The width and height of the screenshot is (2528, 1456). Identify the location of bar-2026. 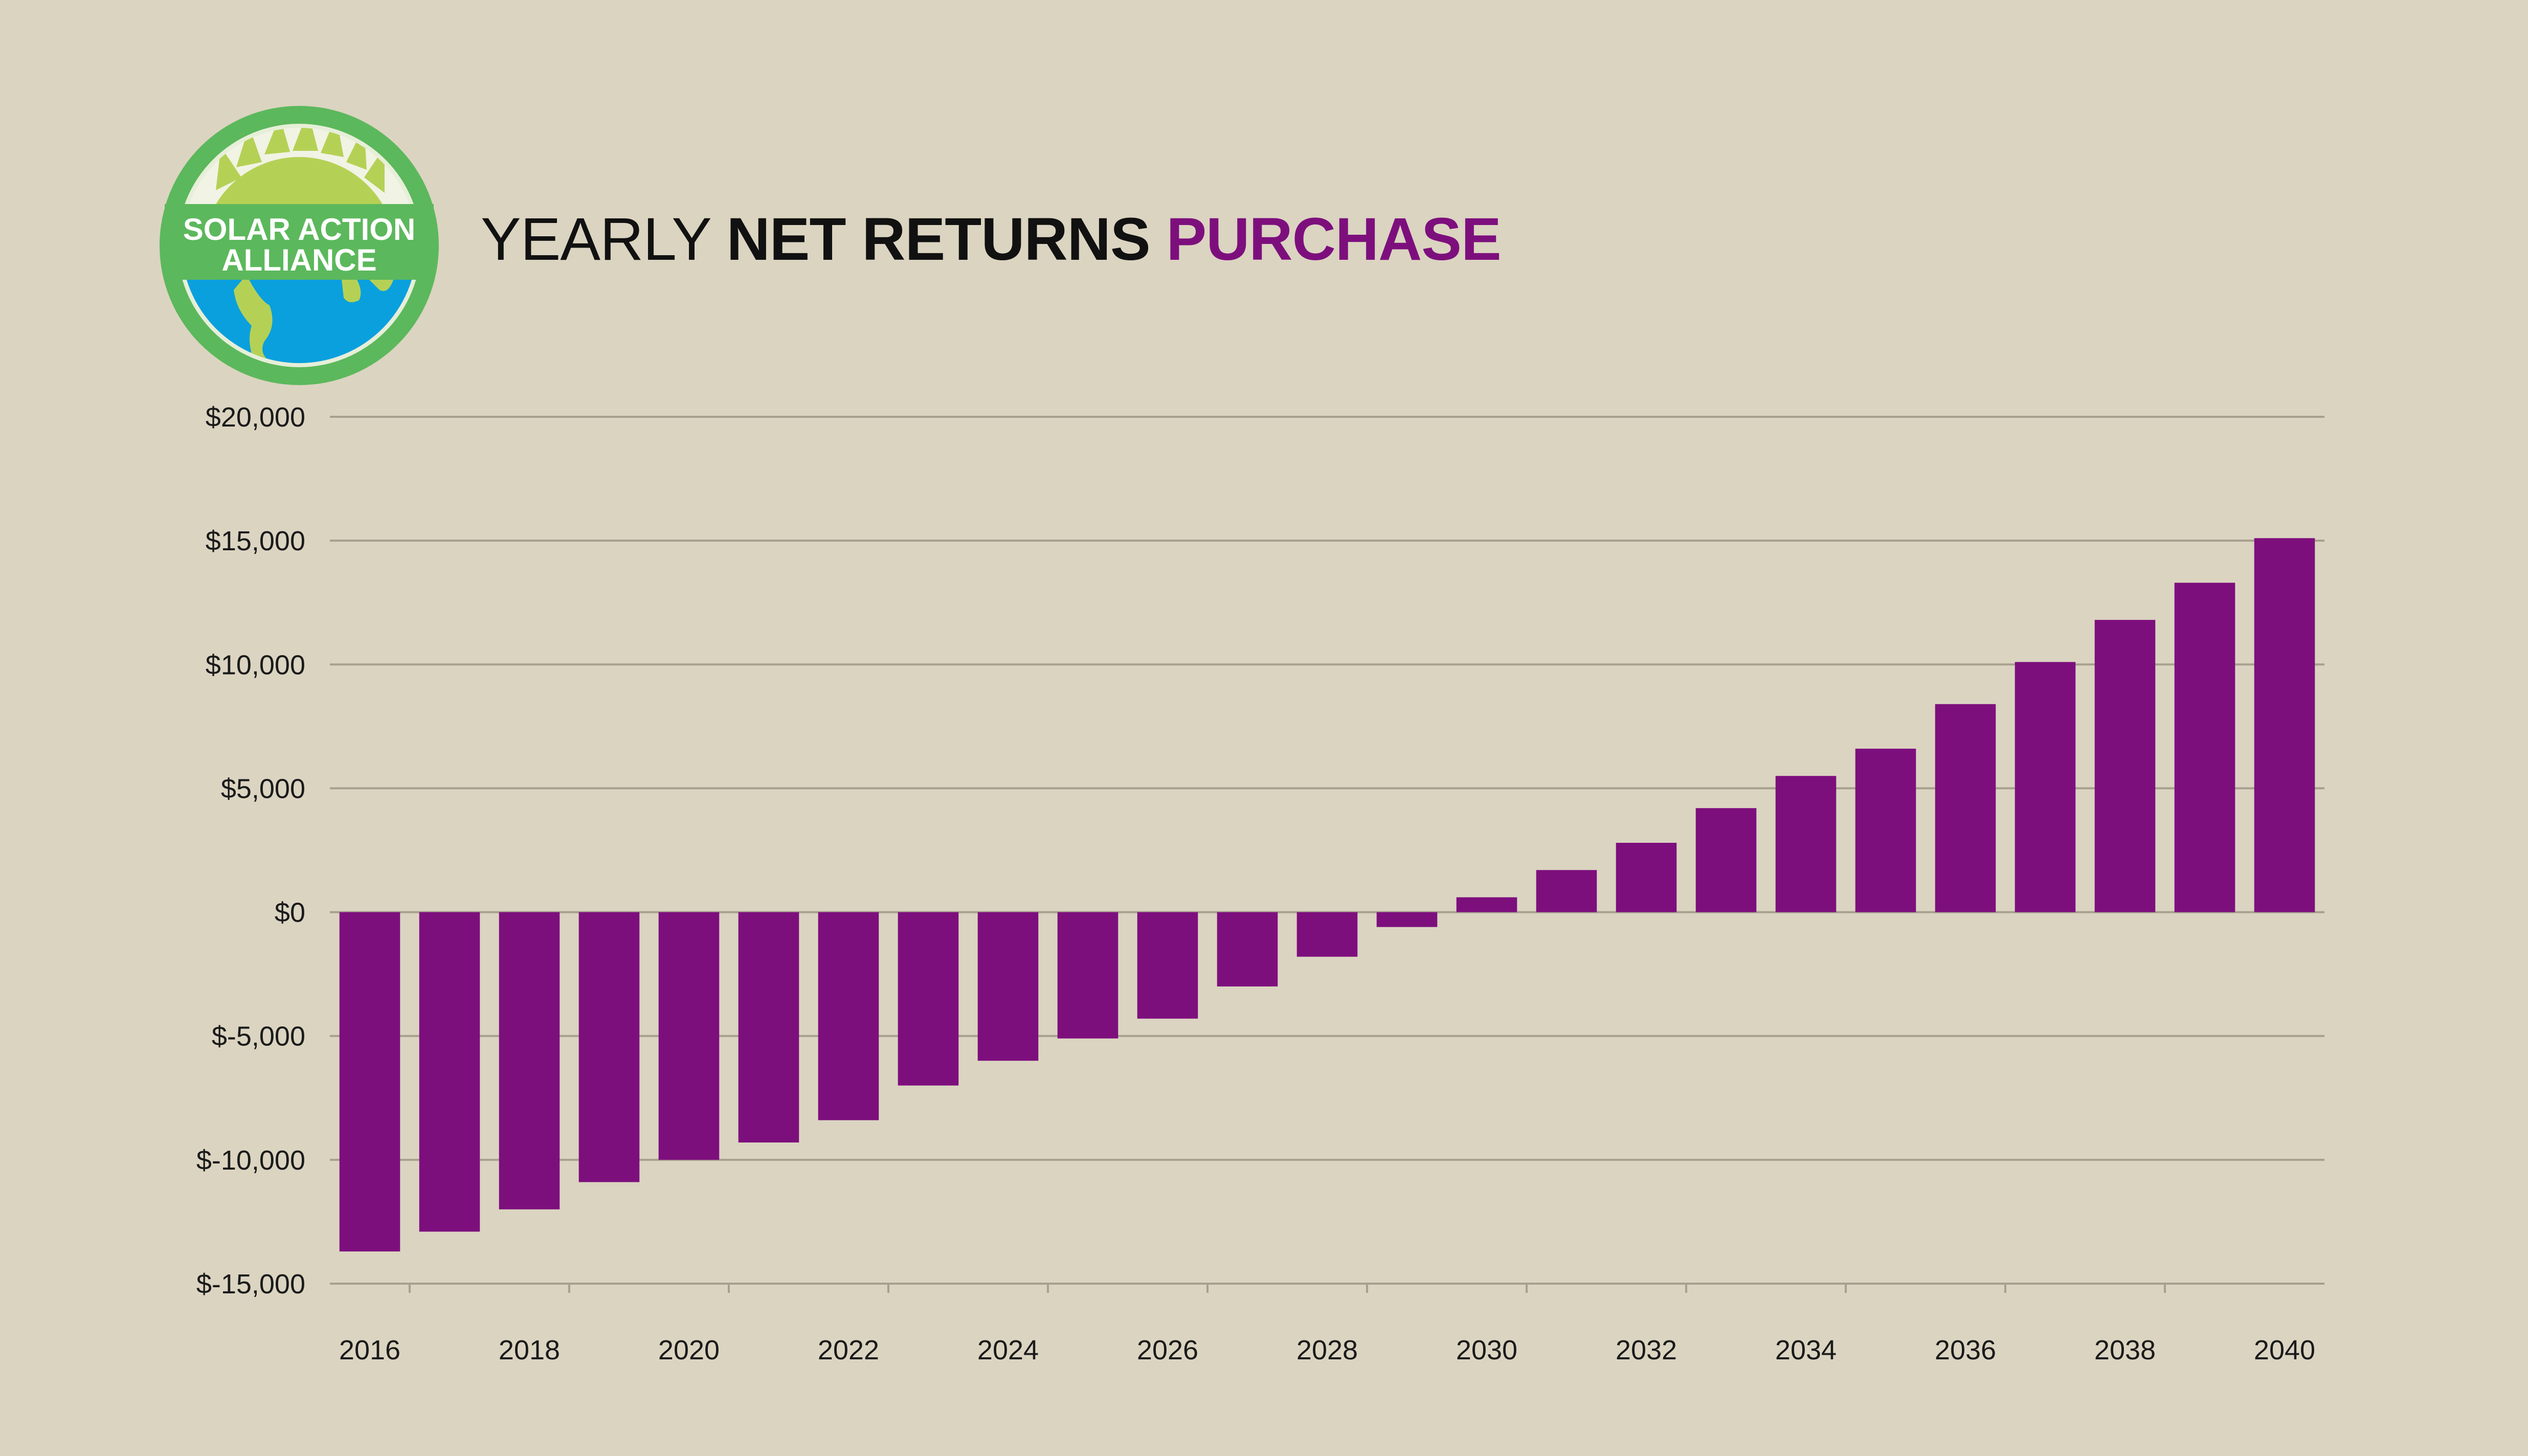
(1167, 965).